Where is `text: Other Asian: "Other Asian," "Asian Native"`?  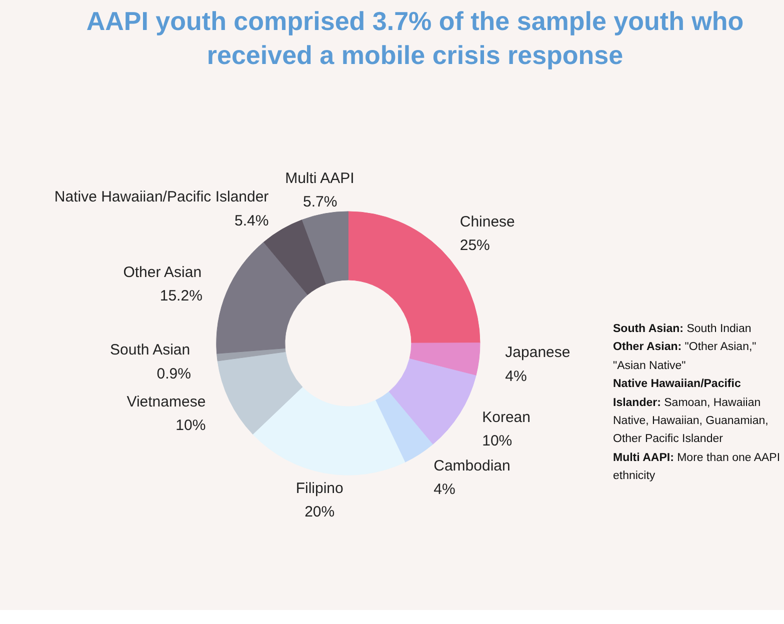
text: Other Asian: "Other Asian," "Asian Native" is located at coordinates (684, 356).